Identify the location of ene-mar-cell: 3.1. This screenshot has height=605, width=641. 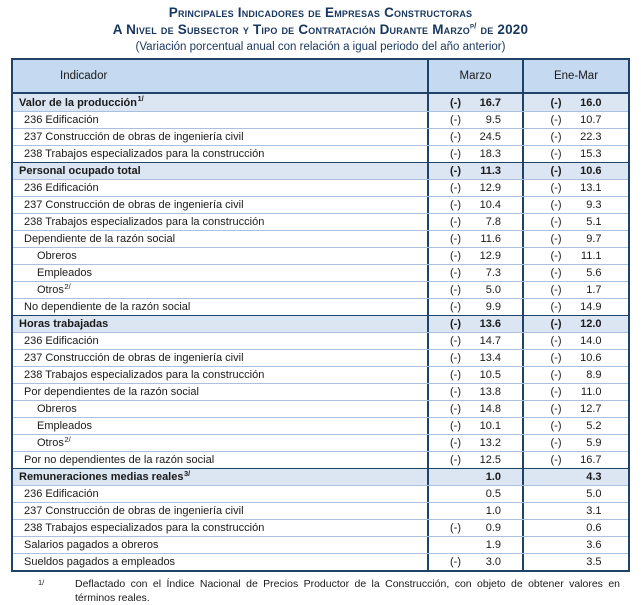
(575, 511).